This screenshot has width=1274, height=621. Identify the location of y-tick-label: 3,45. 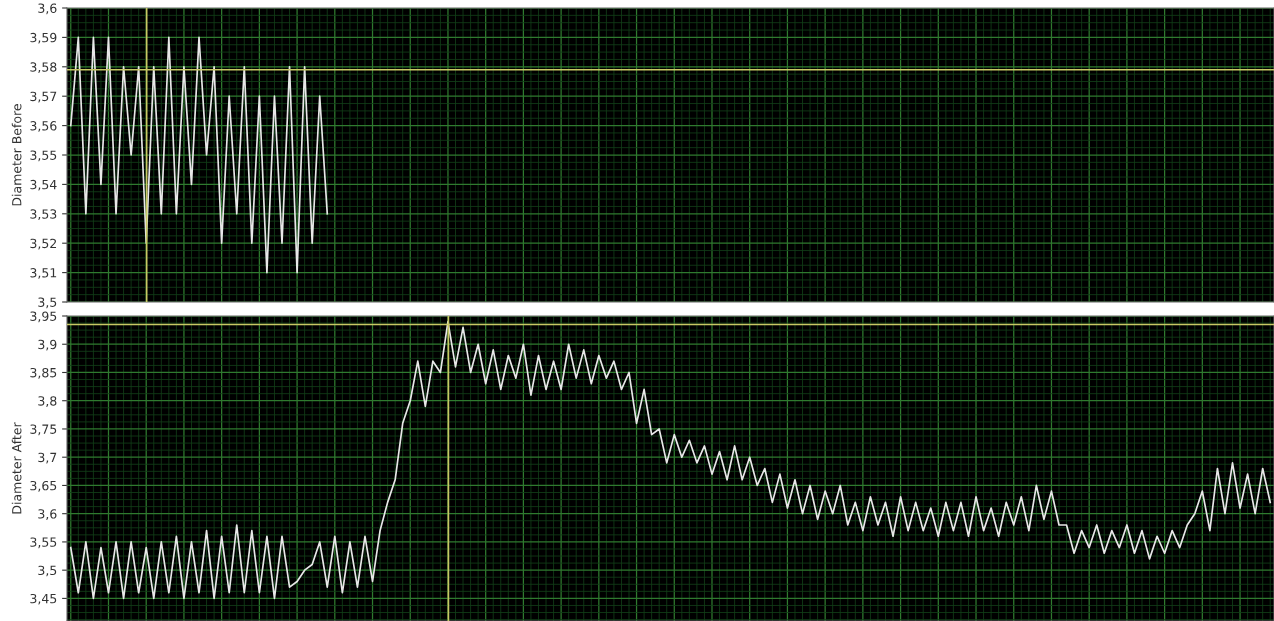
(43, 599).